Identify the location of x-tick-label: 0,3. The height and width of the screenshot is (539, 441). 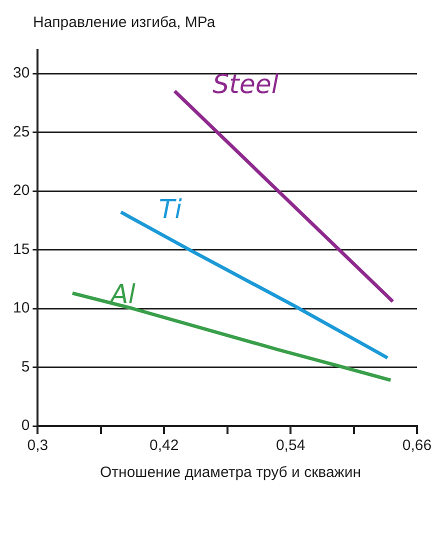
(37, 445).